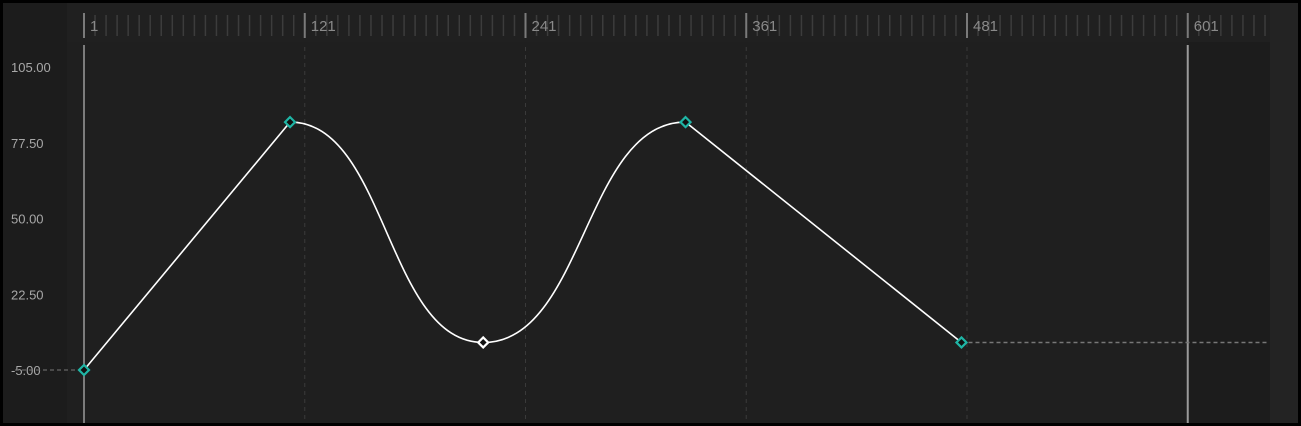 The image size is (1301, 426). Describe the element at coordinates (764, 26) in the screenshot. I see `ruler-label: 361` at that location.